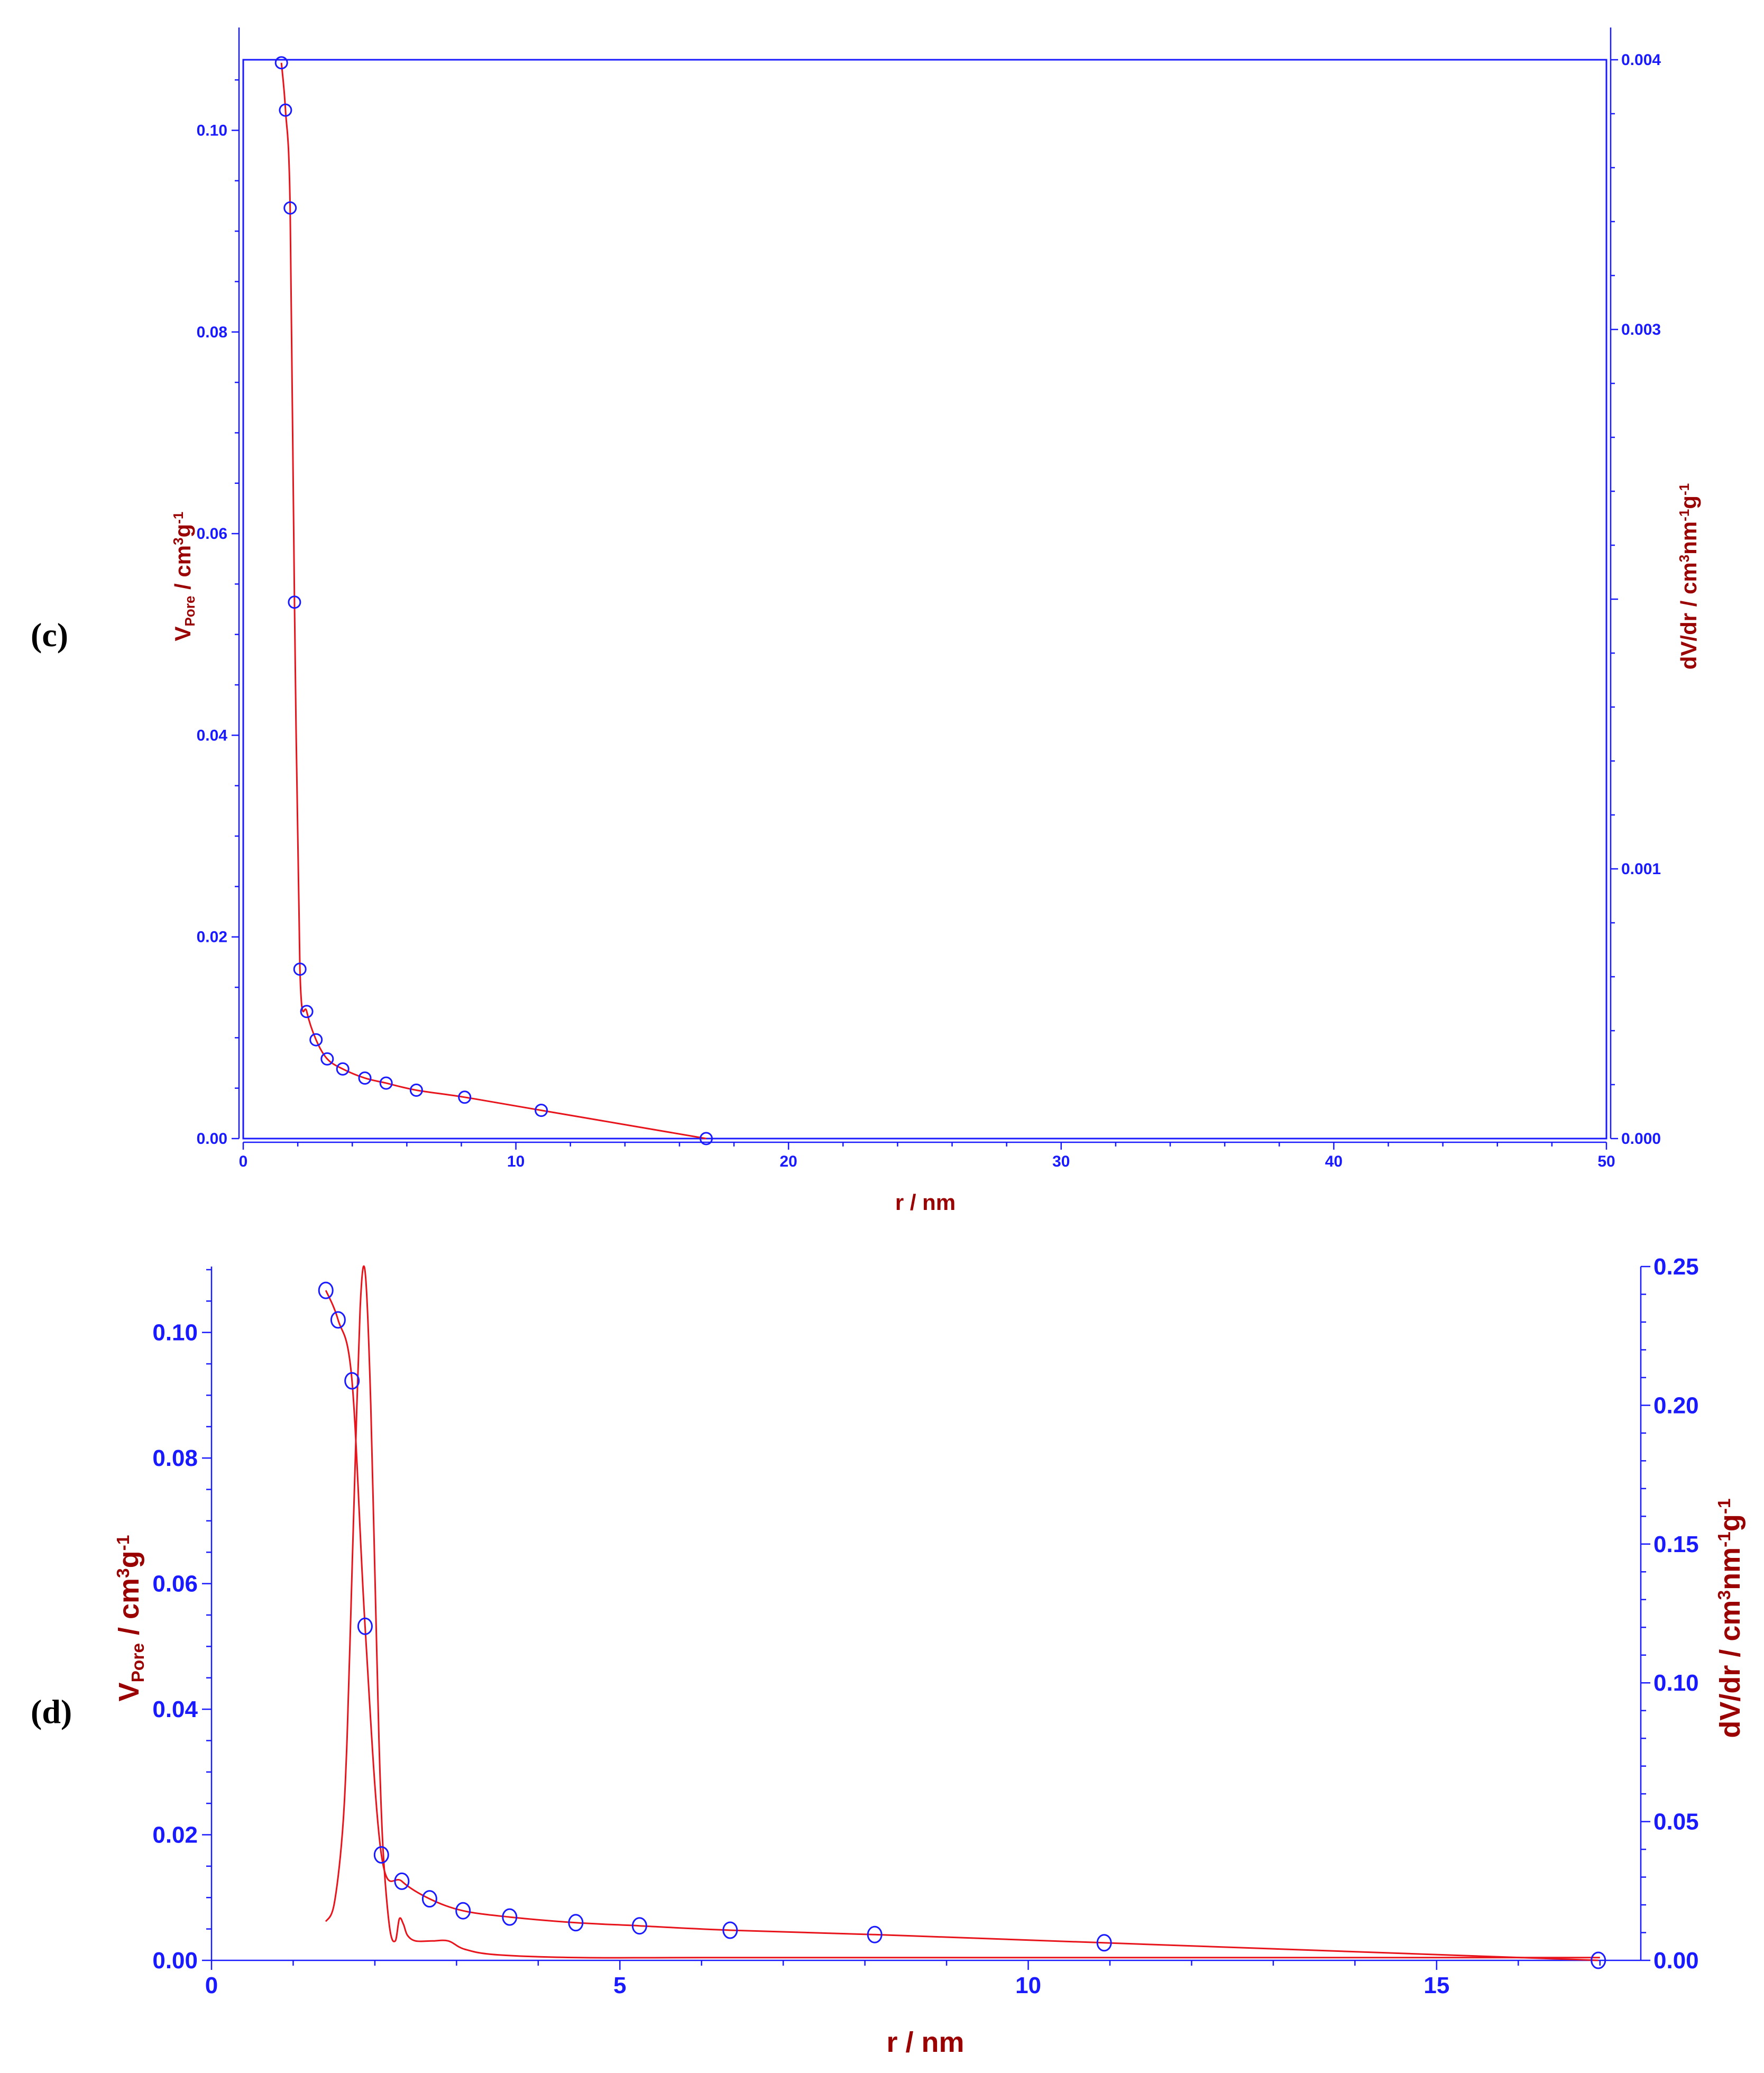 Image resolution: width=1764 pixels, height=2073 pixels. Describe the element at coordinates (903, 1979) in the screenshot. I see `x-ticks-d: 0 5 10 15` at that location.